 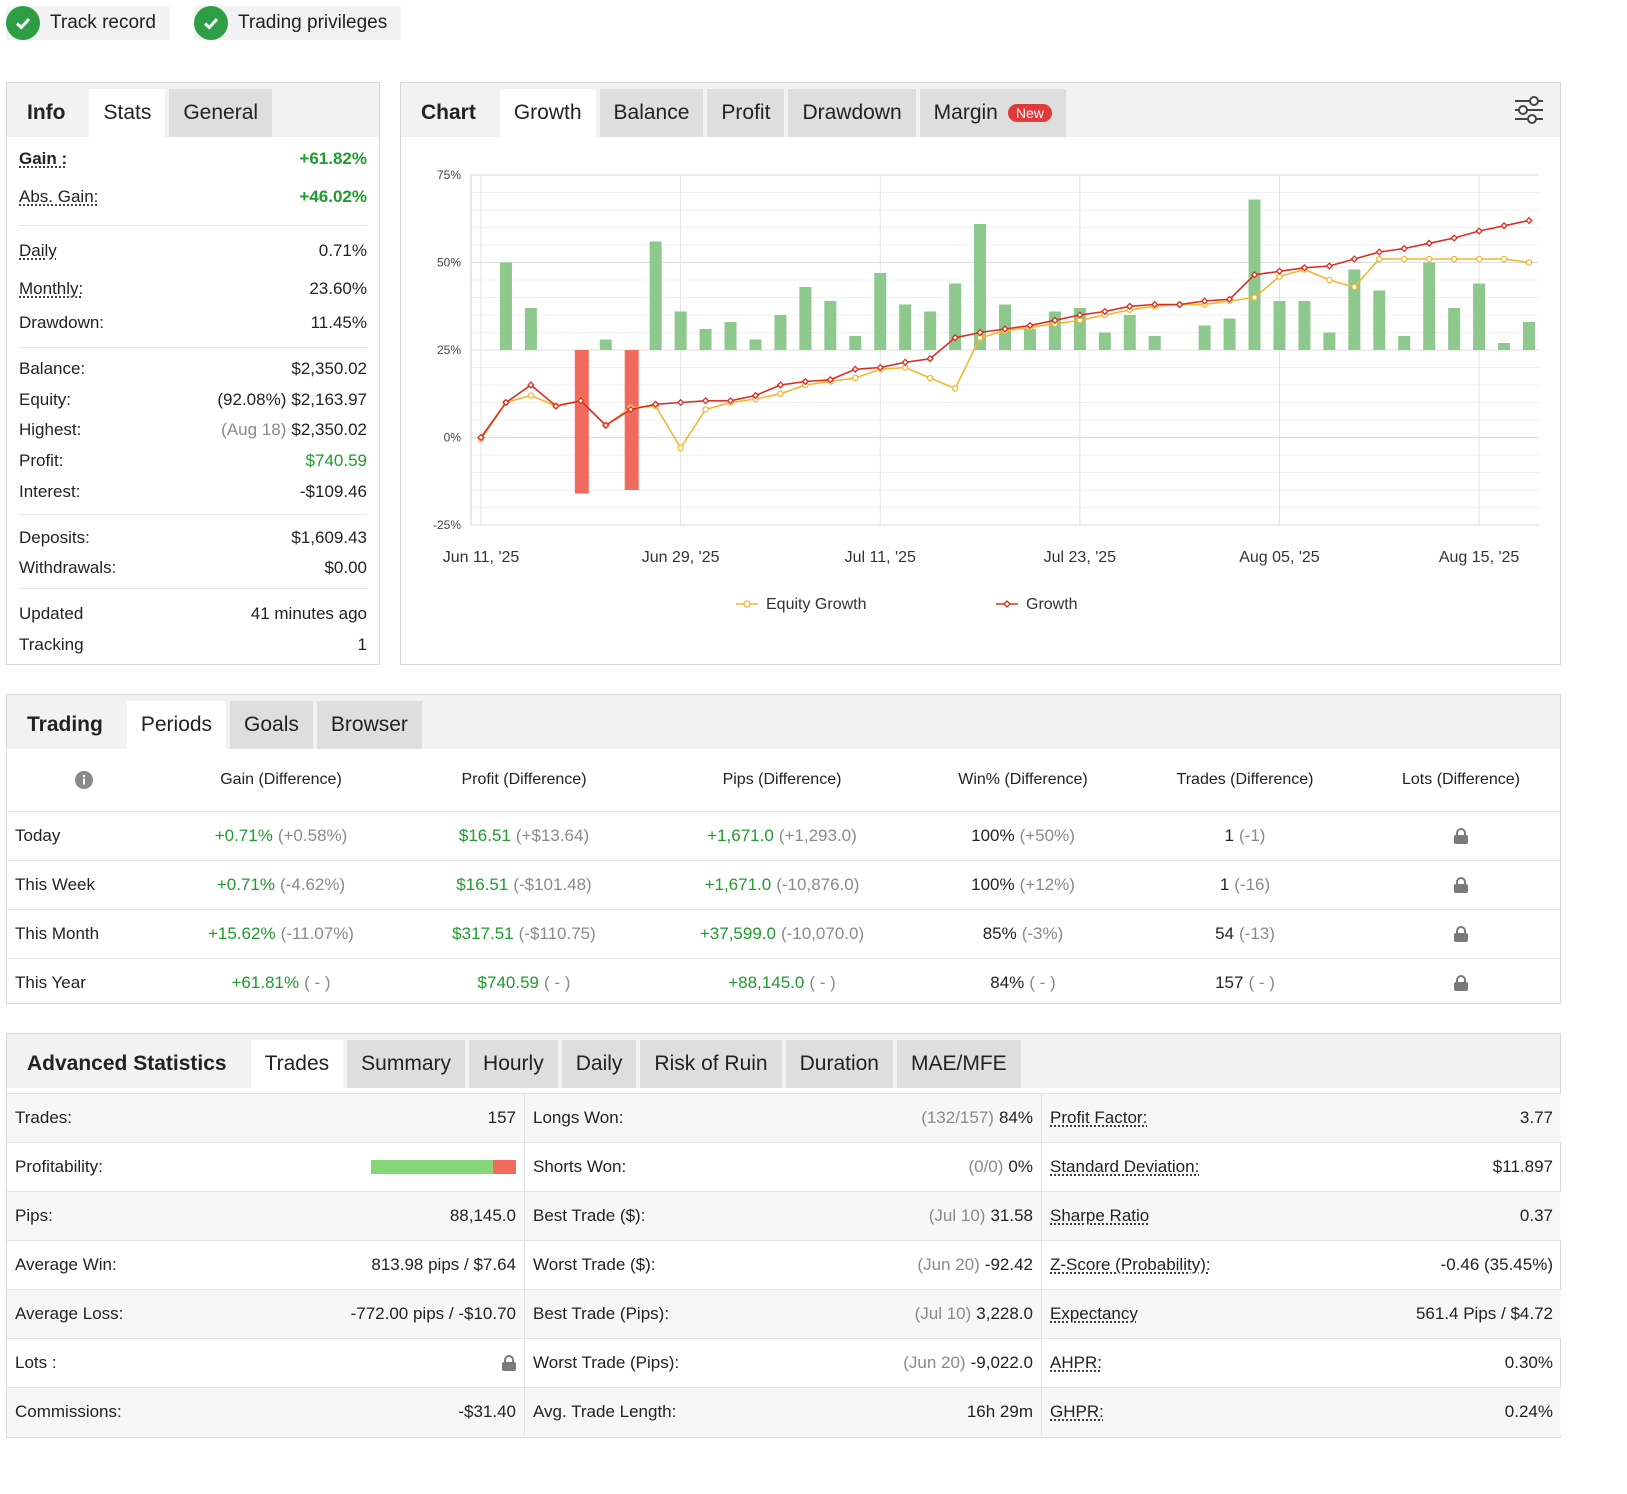 What do you see at coordinates (1100, 1215) in the screenshot?
I see `adv-stat-label: Sharpe Ratio` at bounding box center [1100, 1215].